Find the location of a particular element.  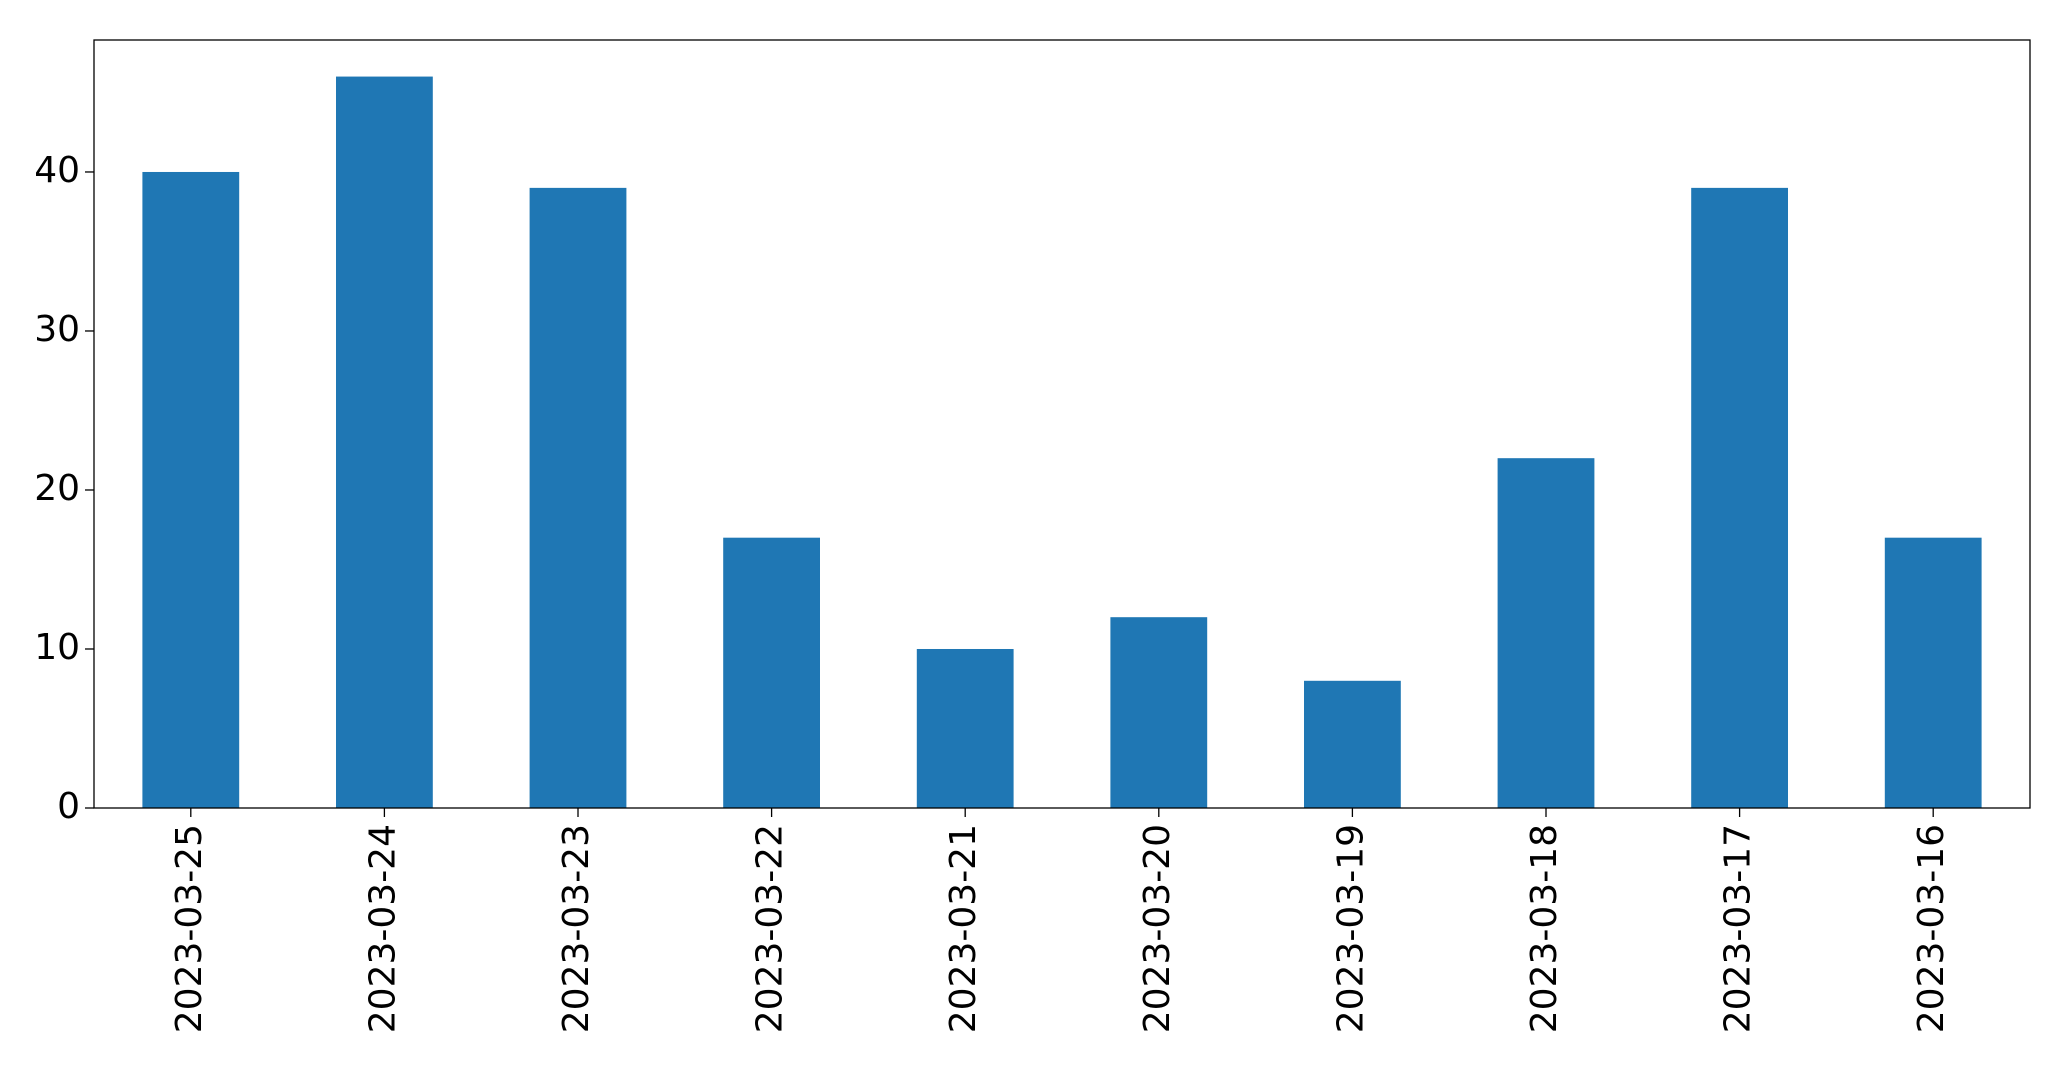

y-tick-label: 10 is located at coordinates (57, 647).